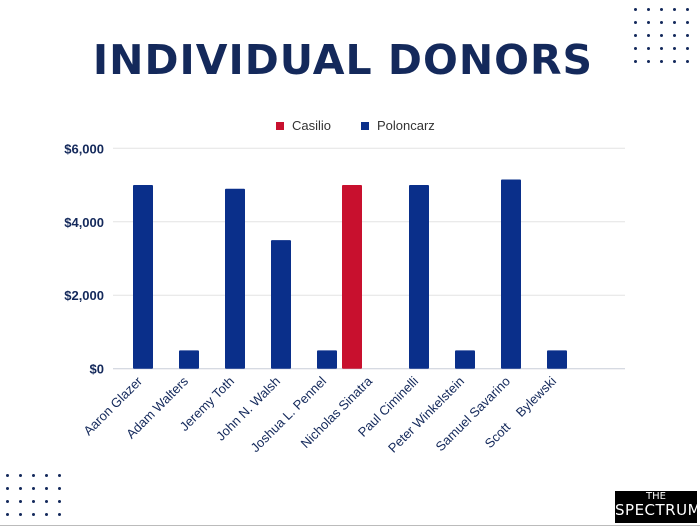 The height and width of the screenshot is (528, 700). I want to click on legend-swatch-poloncarz, so click(365, 125).